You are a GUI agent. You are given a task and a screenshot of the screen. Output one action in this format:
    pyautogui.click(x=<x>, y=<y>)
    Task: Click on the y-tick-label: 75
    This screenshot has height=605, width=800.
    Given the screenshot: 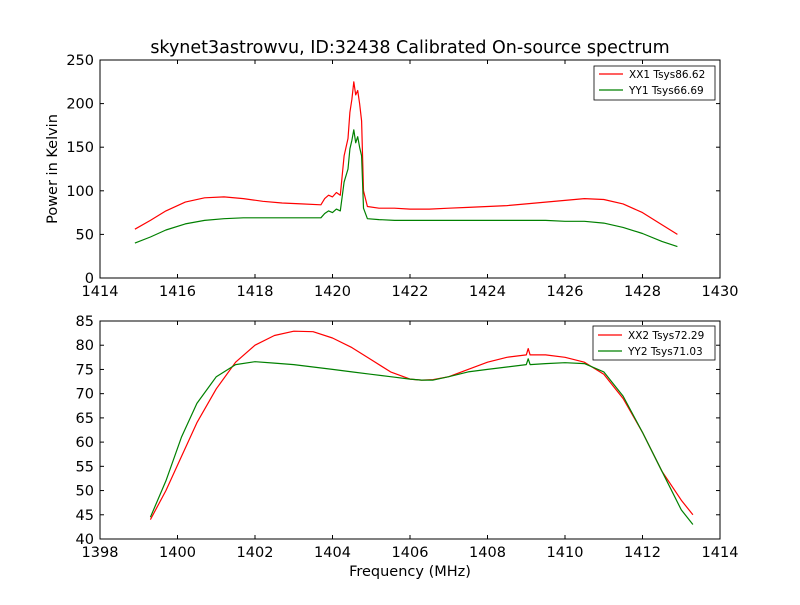 What is the action you would take?
    pyautogui.click(x=85, y=370)
    